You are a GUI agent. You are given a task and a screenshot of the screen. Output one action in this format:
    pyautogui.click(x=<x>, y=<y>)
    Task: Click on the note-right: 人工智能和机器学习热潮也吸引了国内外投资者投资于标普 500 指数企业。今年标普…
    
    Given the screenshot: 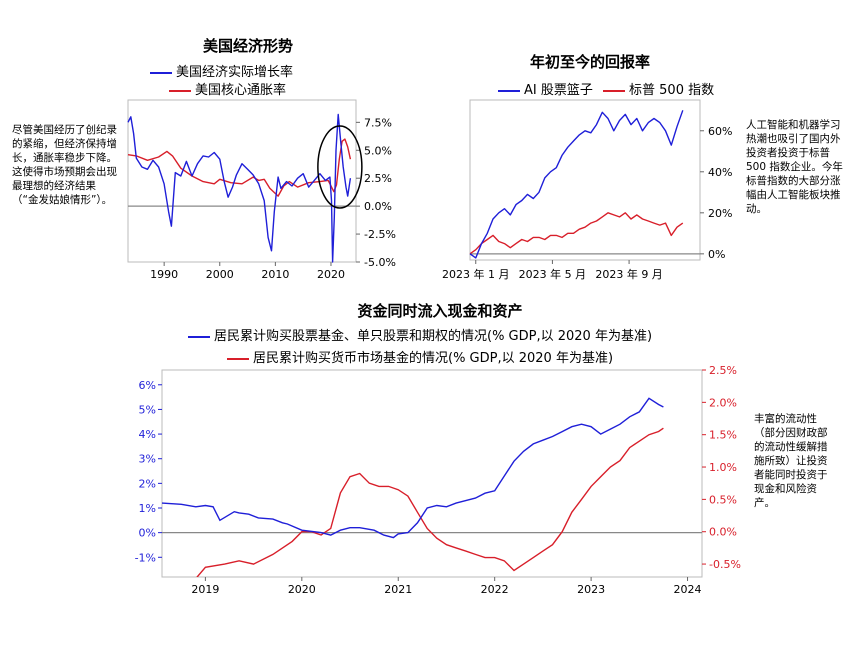 What is the action you would take?
    pyautogui.click(x=794, y=167)
    